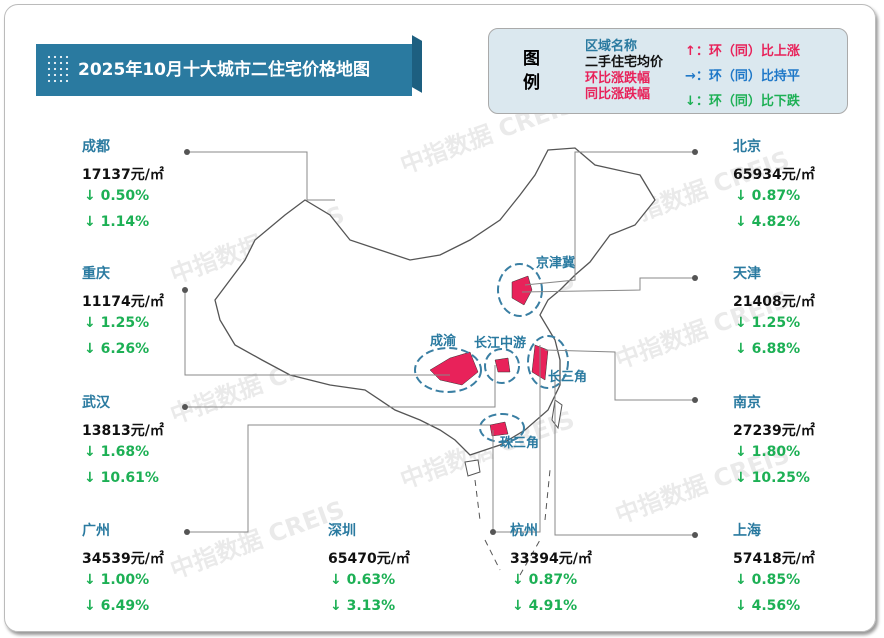  I want to click on city-card: 南京 27239元/㎡ ↓ 1.80% ↓ 10.25%, so click(774, 444).